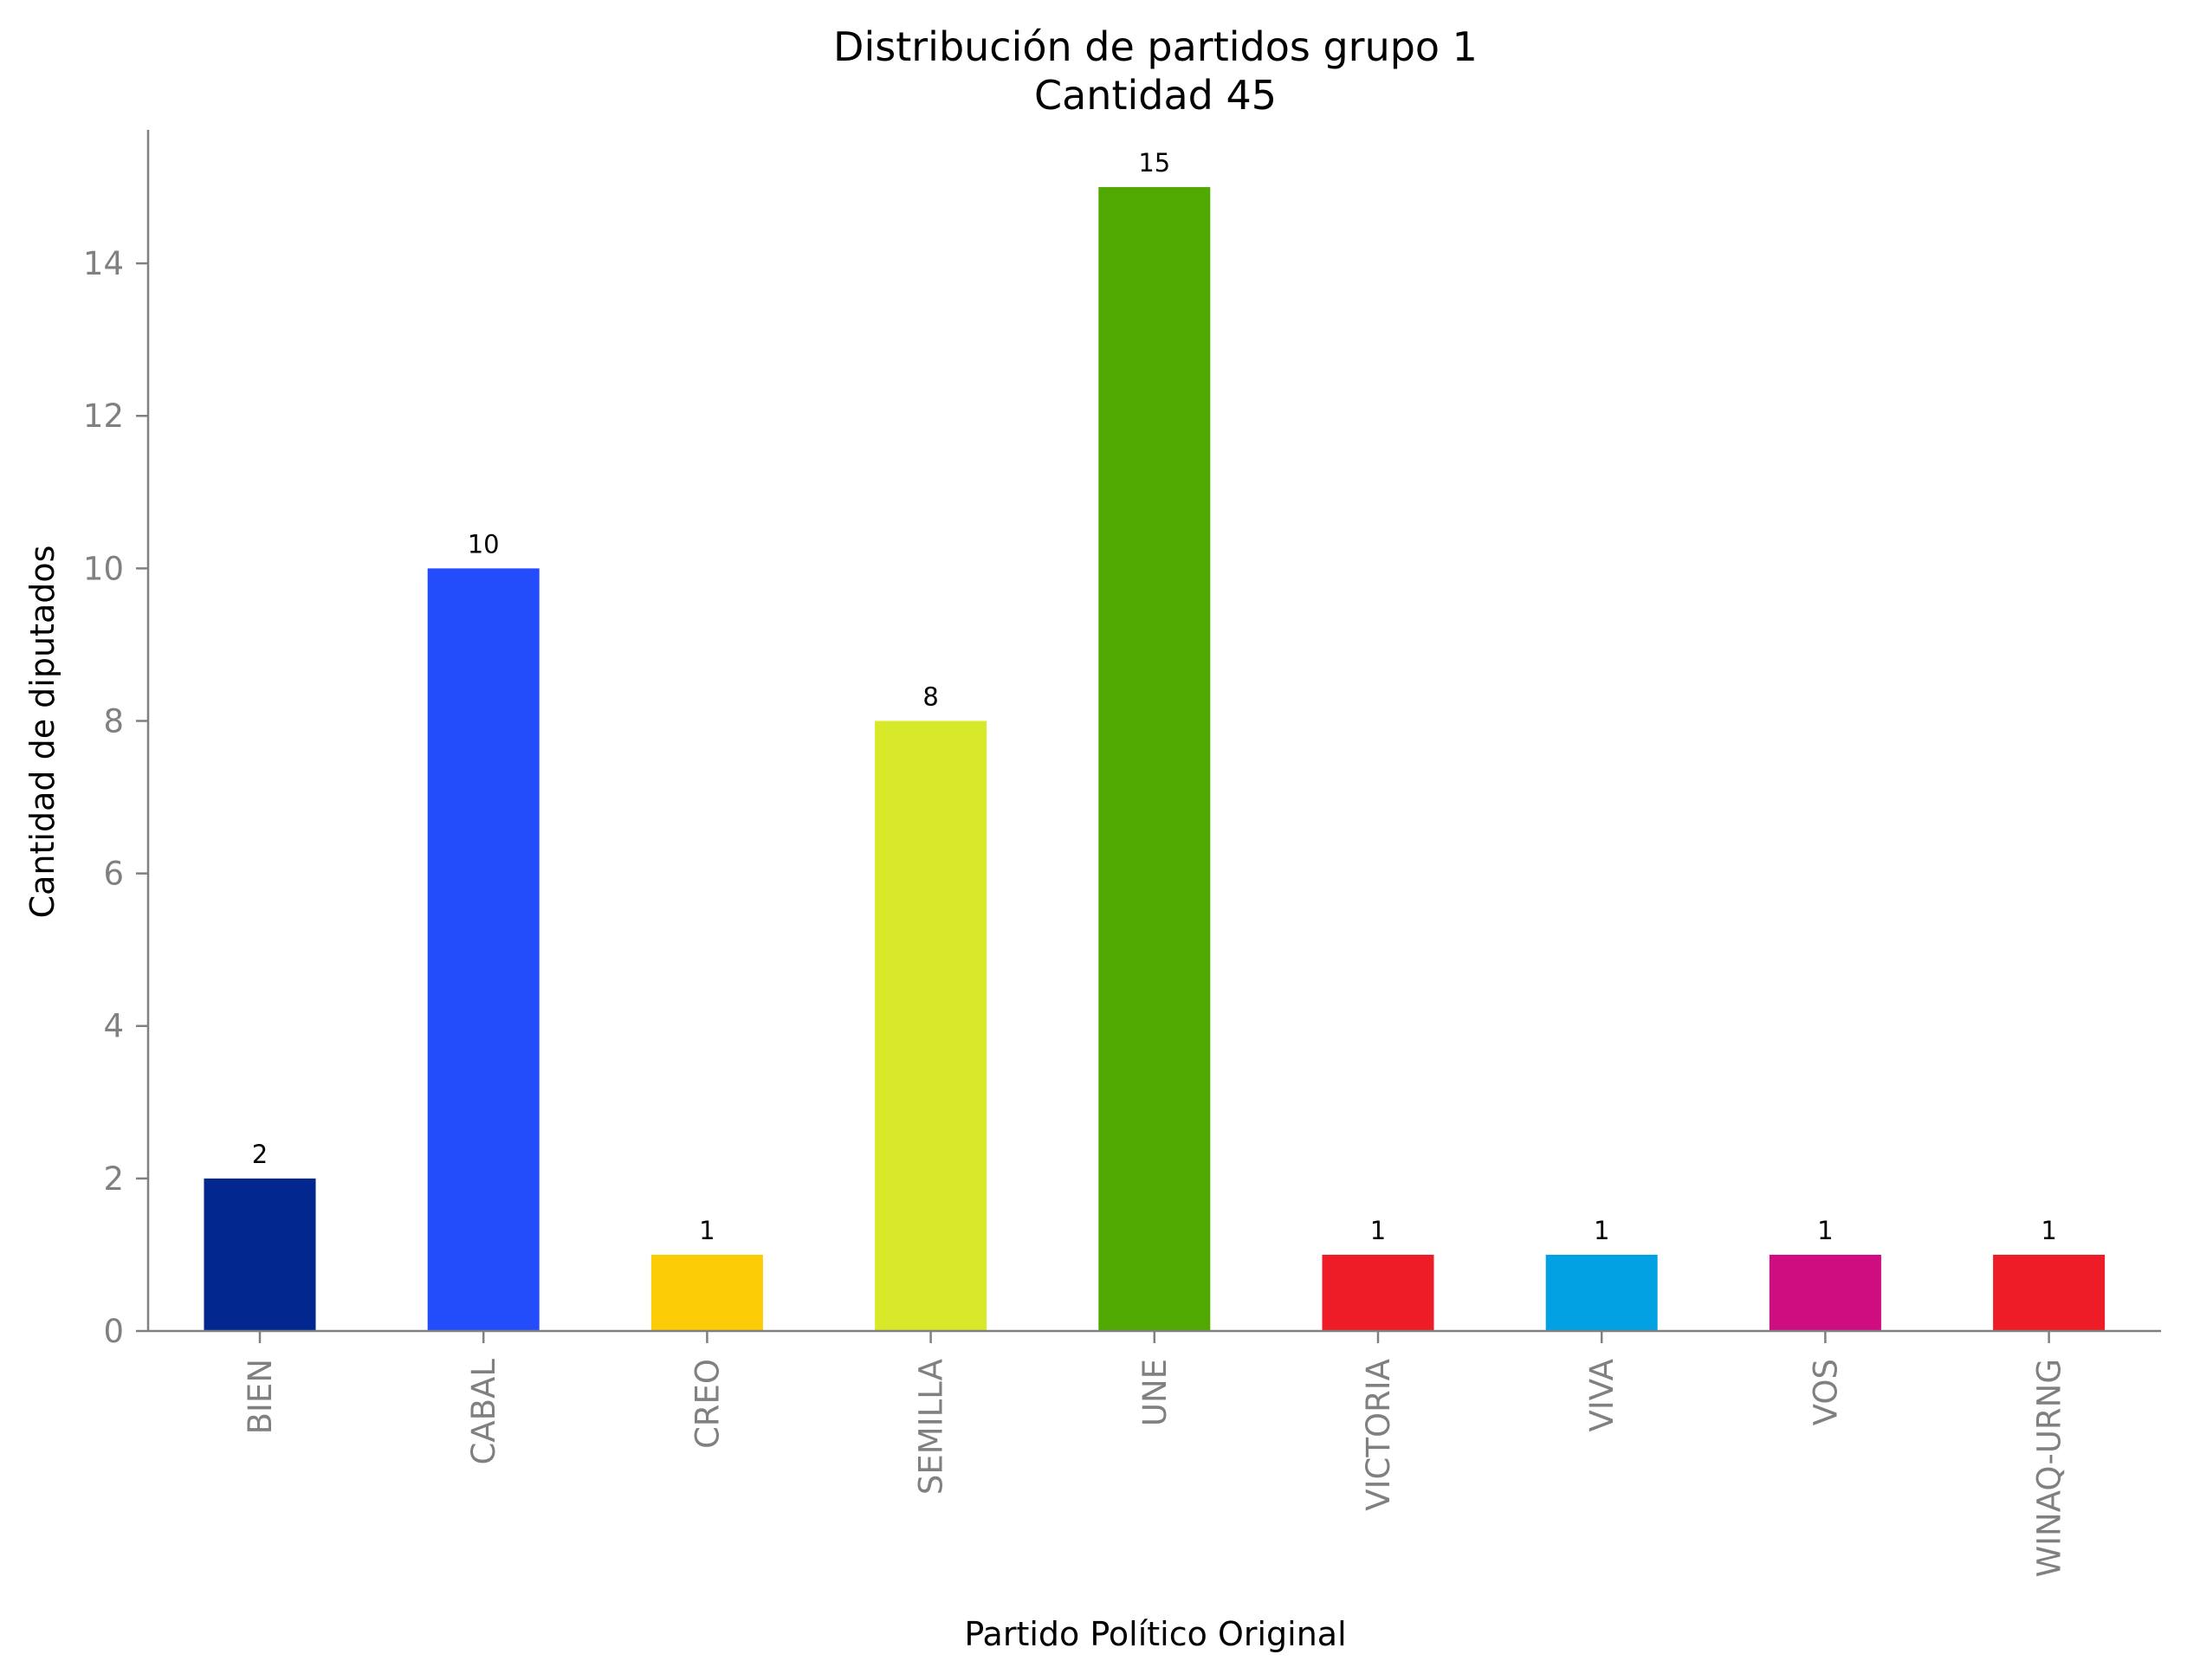 Image resolution: width=2187 pixels, height=1680 pixels. What do you see at coordinates (707, 1404) in the screenshot?
I see `x-tick-label-creo: CREO` at bounding box center [707, 1404].